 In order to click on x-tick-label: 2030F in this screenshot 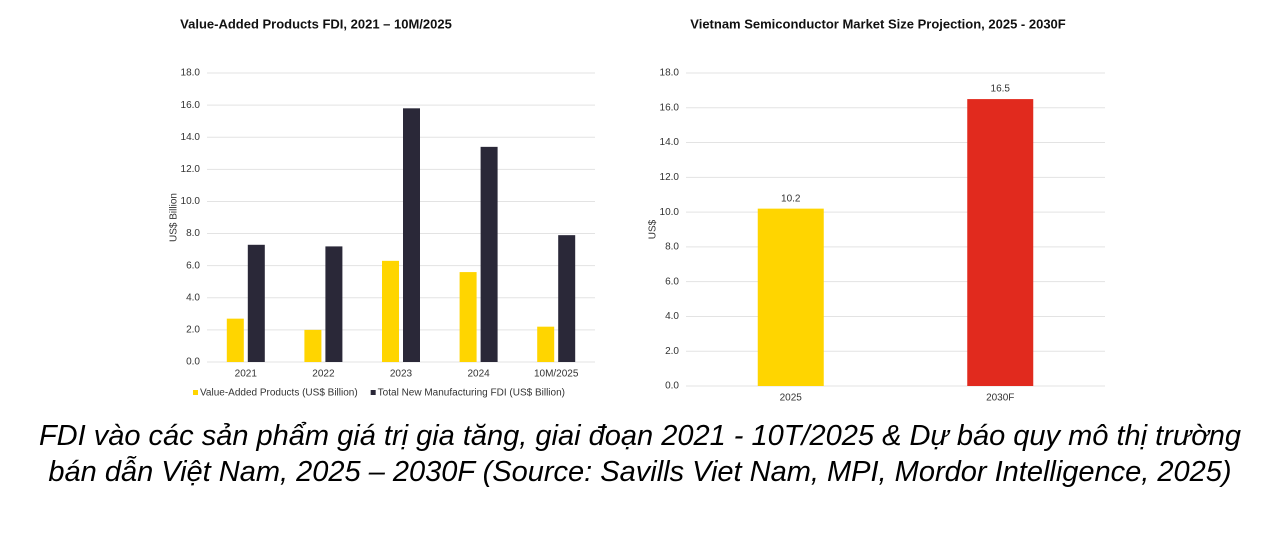, I will do `click(1000, 398)`.